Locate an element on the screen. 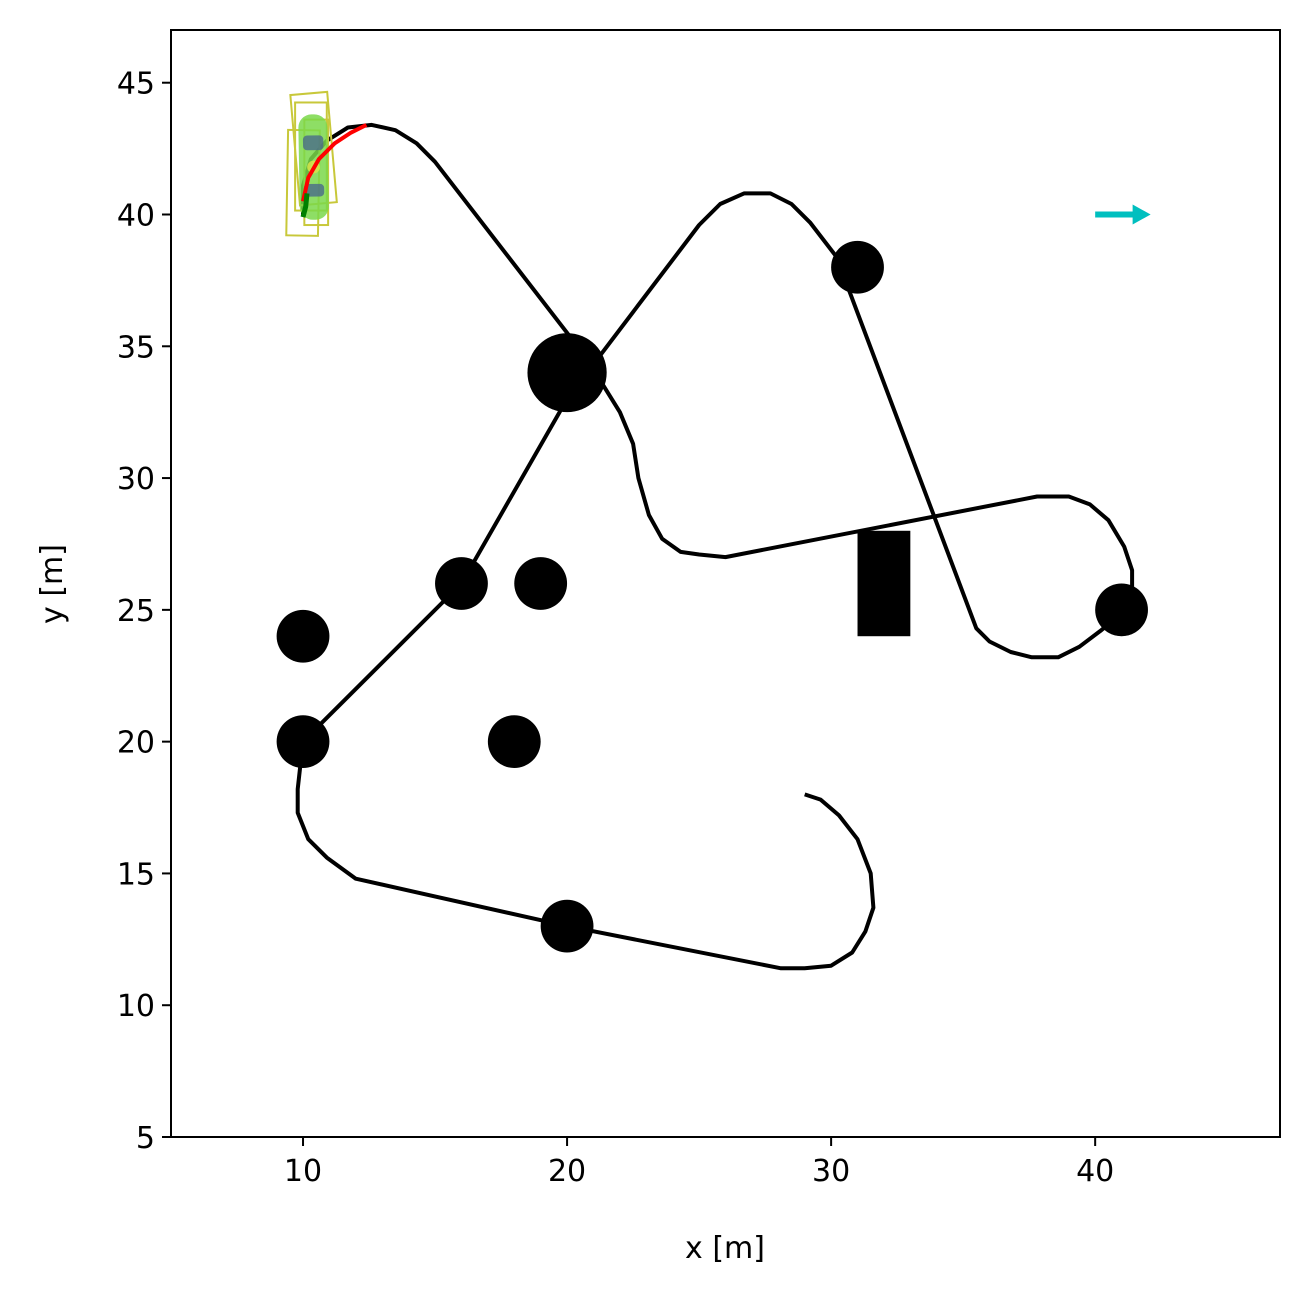  y-tick-label: 15 is located at coordinates (136, 874).